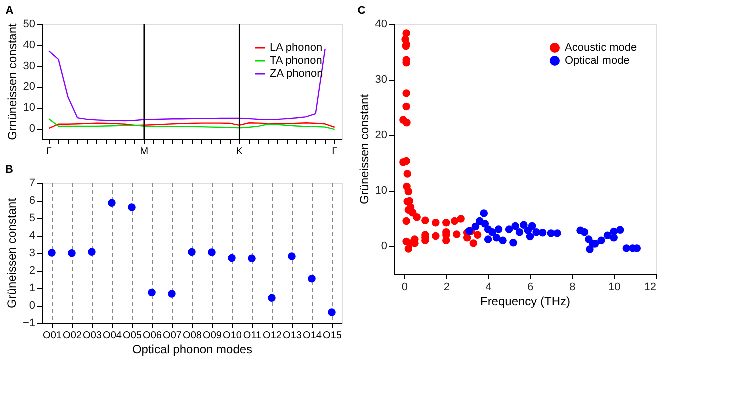 The height and width of the screenshot is (396, 738). What do you see at coordinates (92, 336) in the screenshot?
I see `x-tick-label: O03` at bounding box center [92, 336].